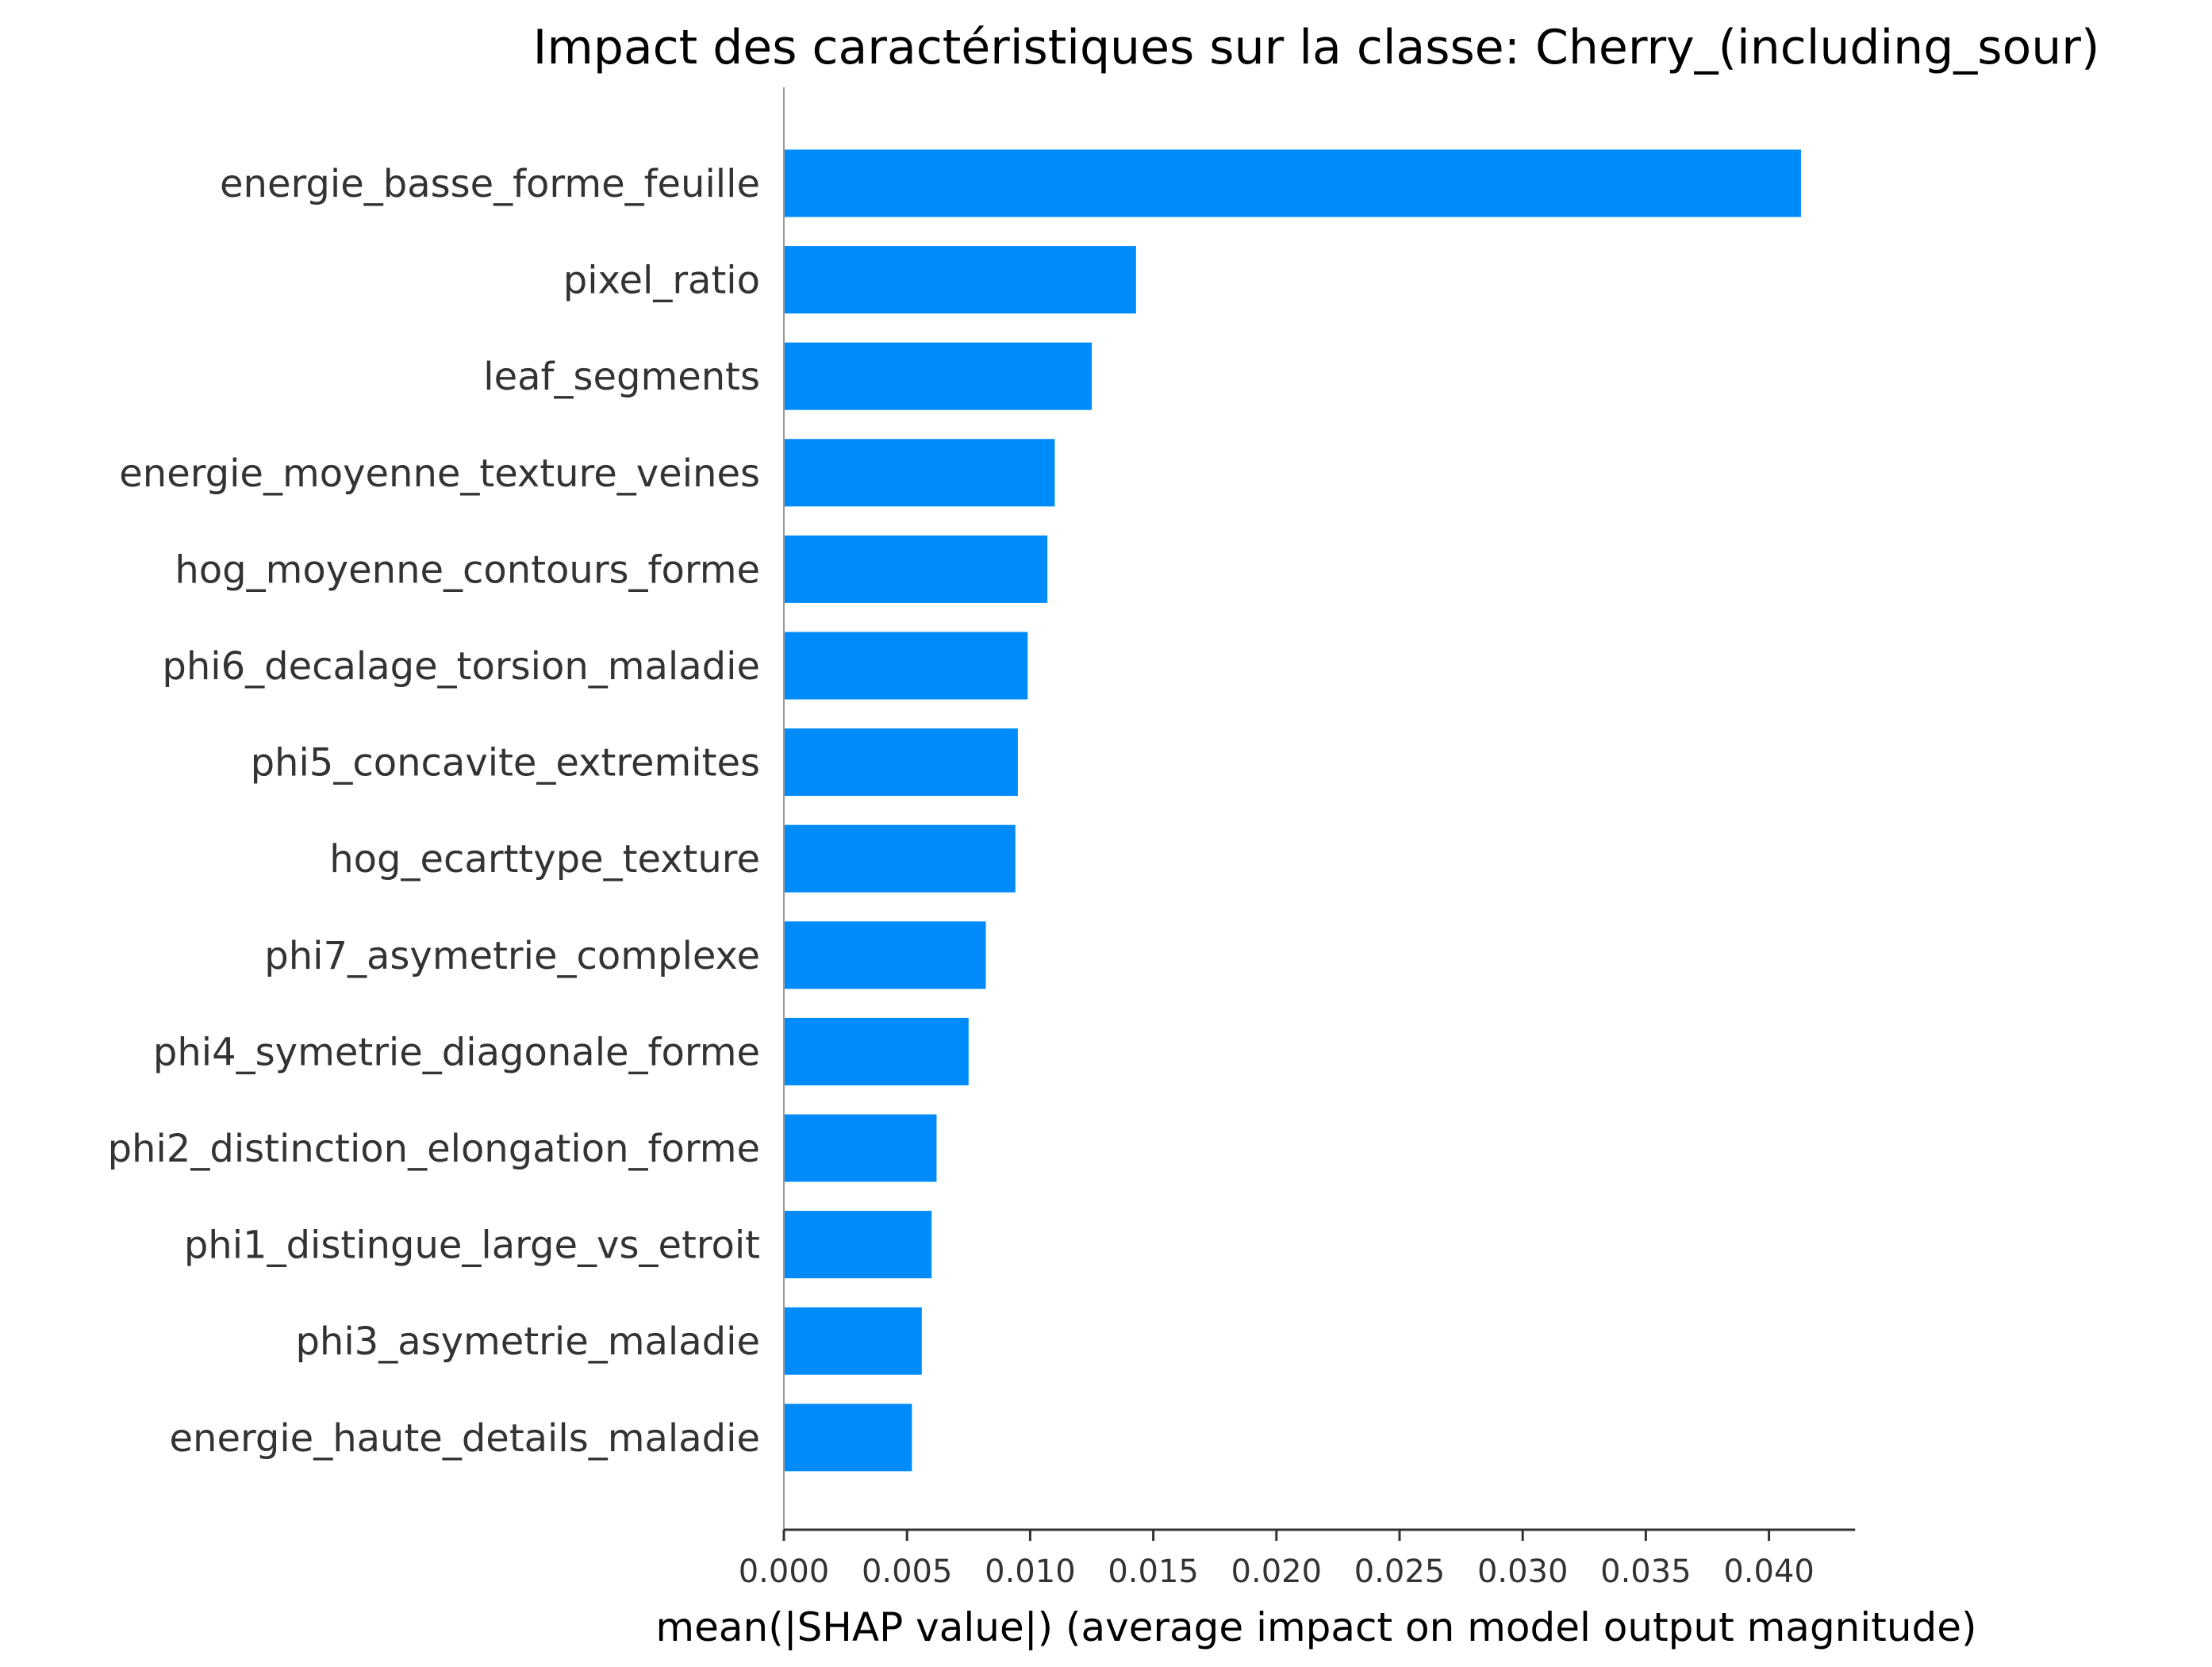 This screenshot has width=2212, height=1667. Describe the element at coordinates (1153, 1572) in the screenshot. I see `x-tick-label: 0.015` at that location.